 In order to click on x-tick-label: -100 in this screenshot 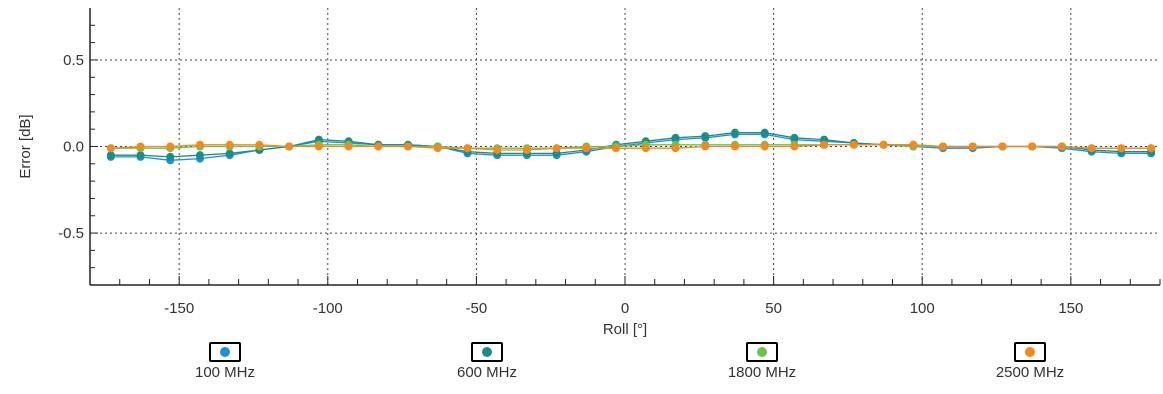, I will do `click(328, 308)`.